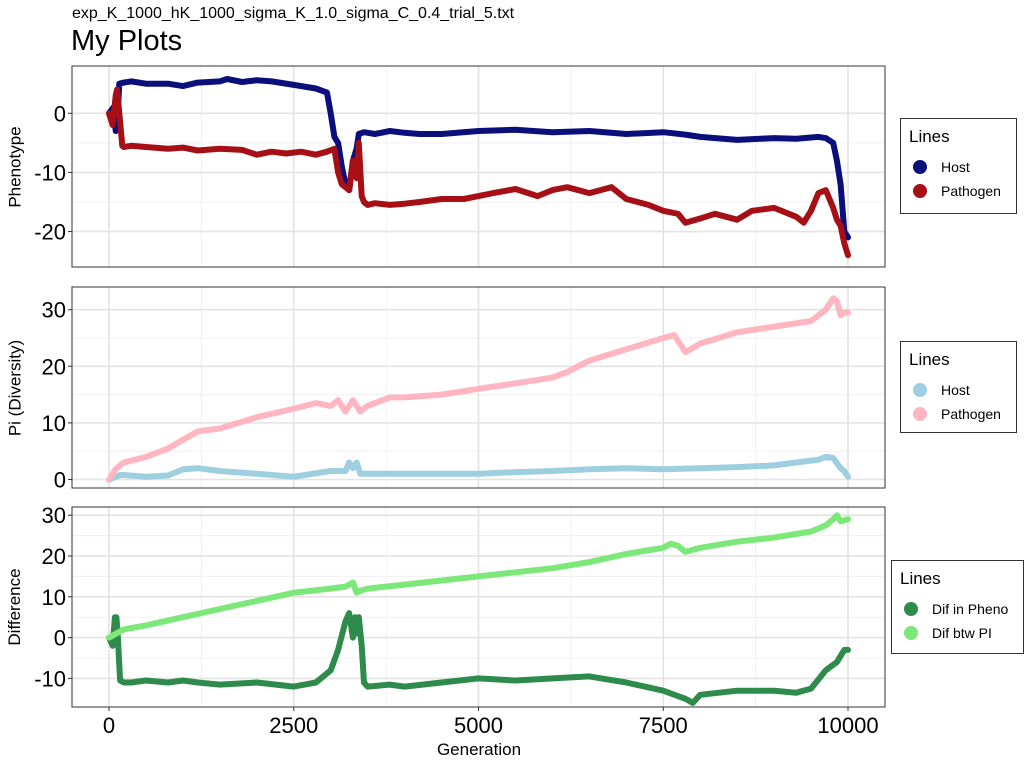  I want to click on y-axis-label-phenotype: Phenotype, so click(14, 166).